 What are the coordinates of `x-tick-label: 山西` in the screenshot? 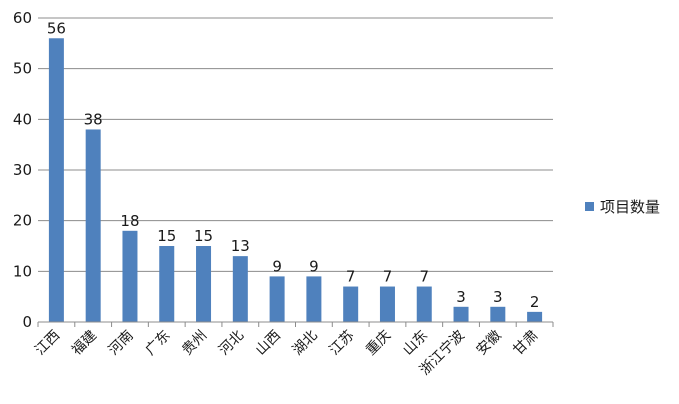 It's located at (268, 343).